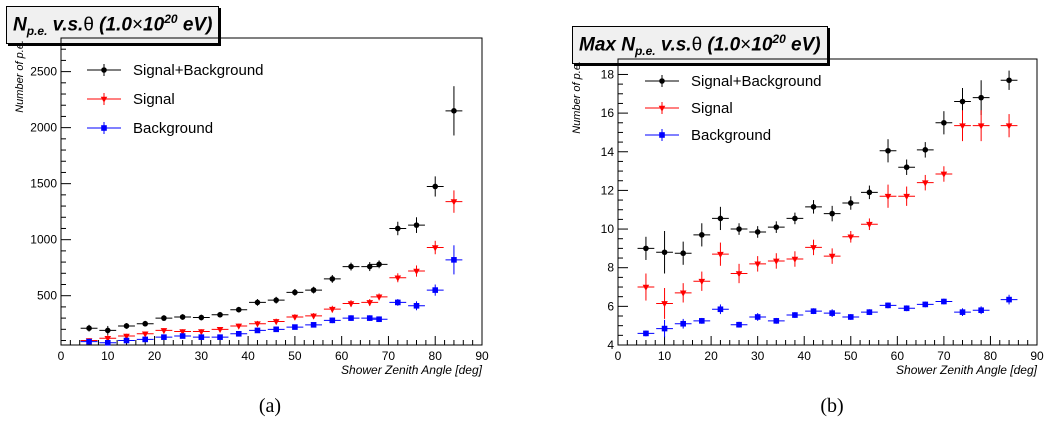 This screenshot has width=1047, height=421. Describe the element at coordinates (665, 356) in the screenshot. I see `x-tick-label: 10` at that location.